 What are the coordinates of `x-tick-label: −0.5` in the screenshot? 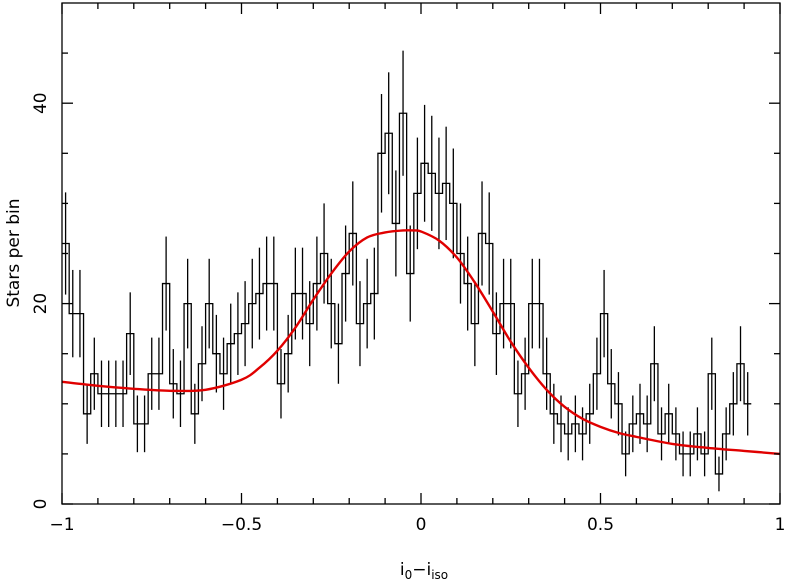 It's located at (241, 525).